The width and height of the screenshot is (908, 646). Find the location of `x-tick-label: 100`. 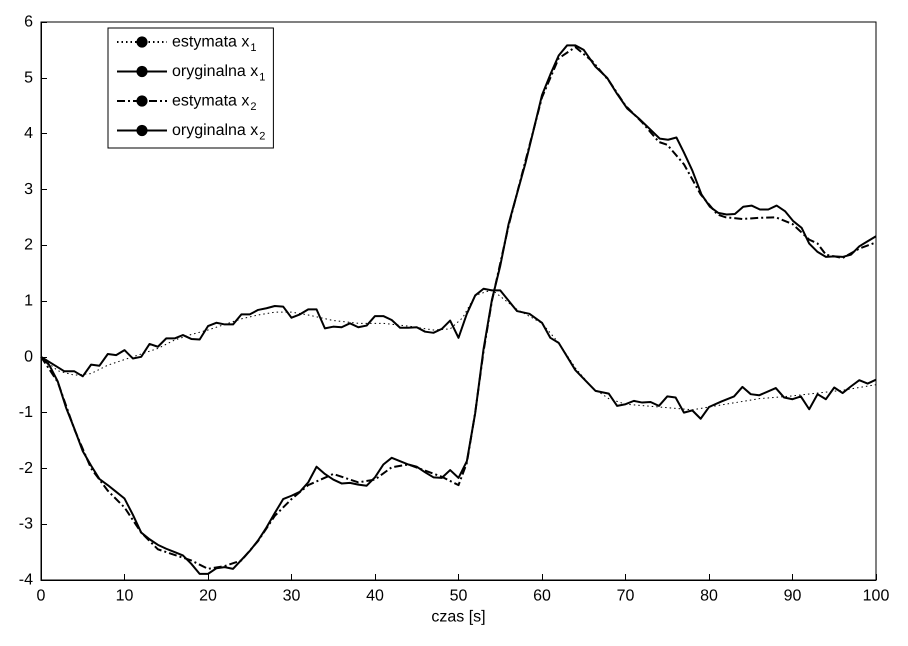

x-tick-label: 100 is located at coordinates (876, 596).